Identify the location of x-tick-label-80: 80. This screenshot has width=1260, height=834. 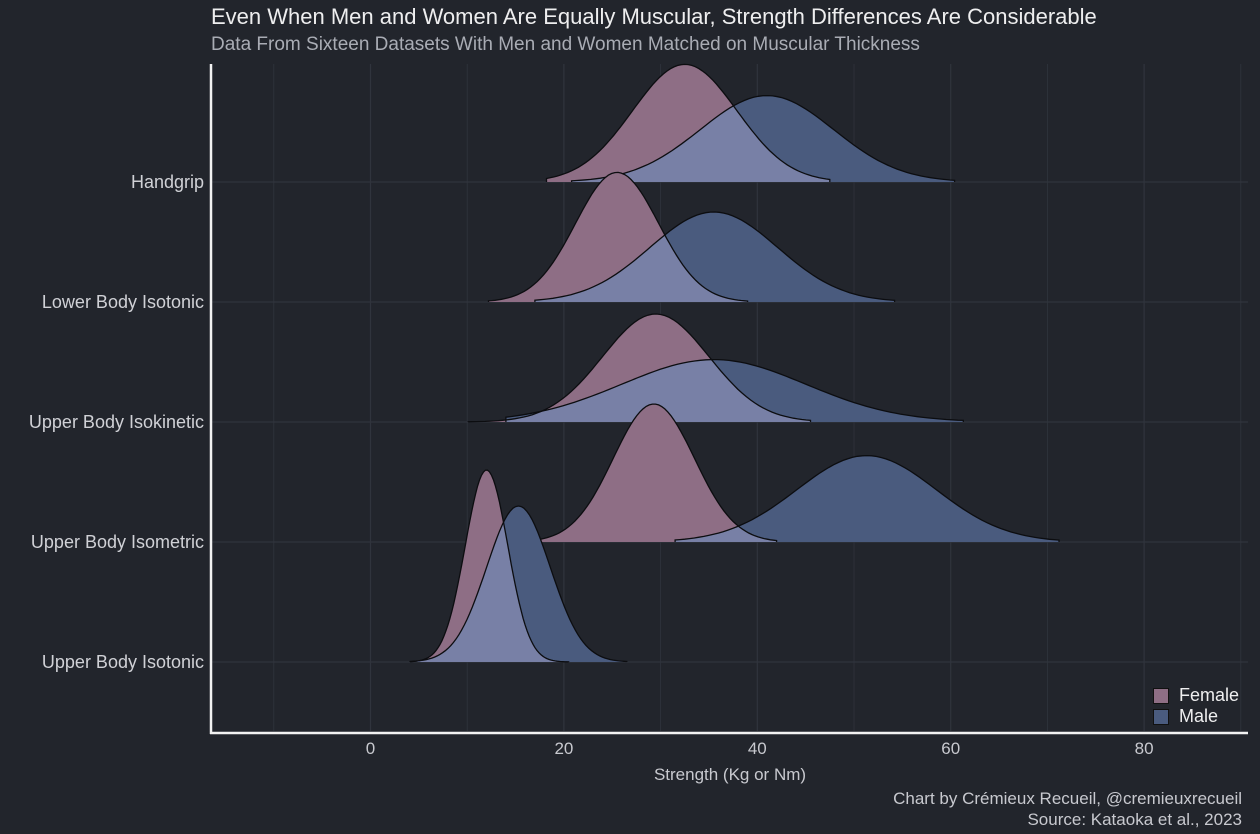
(1144, 748).